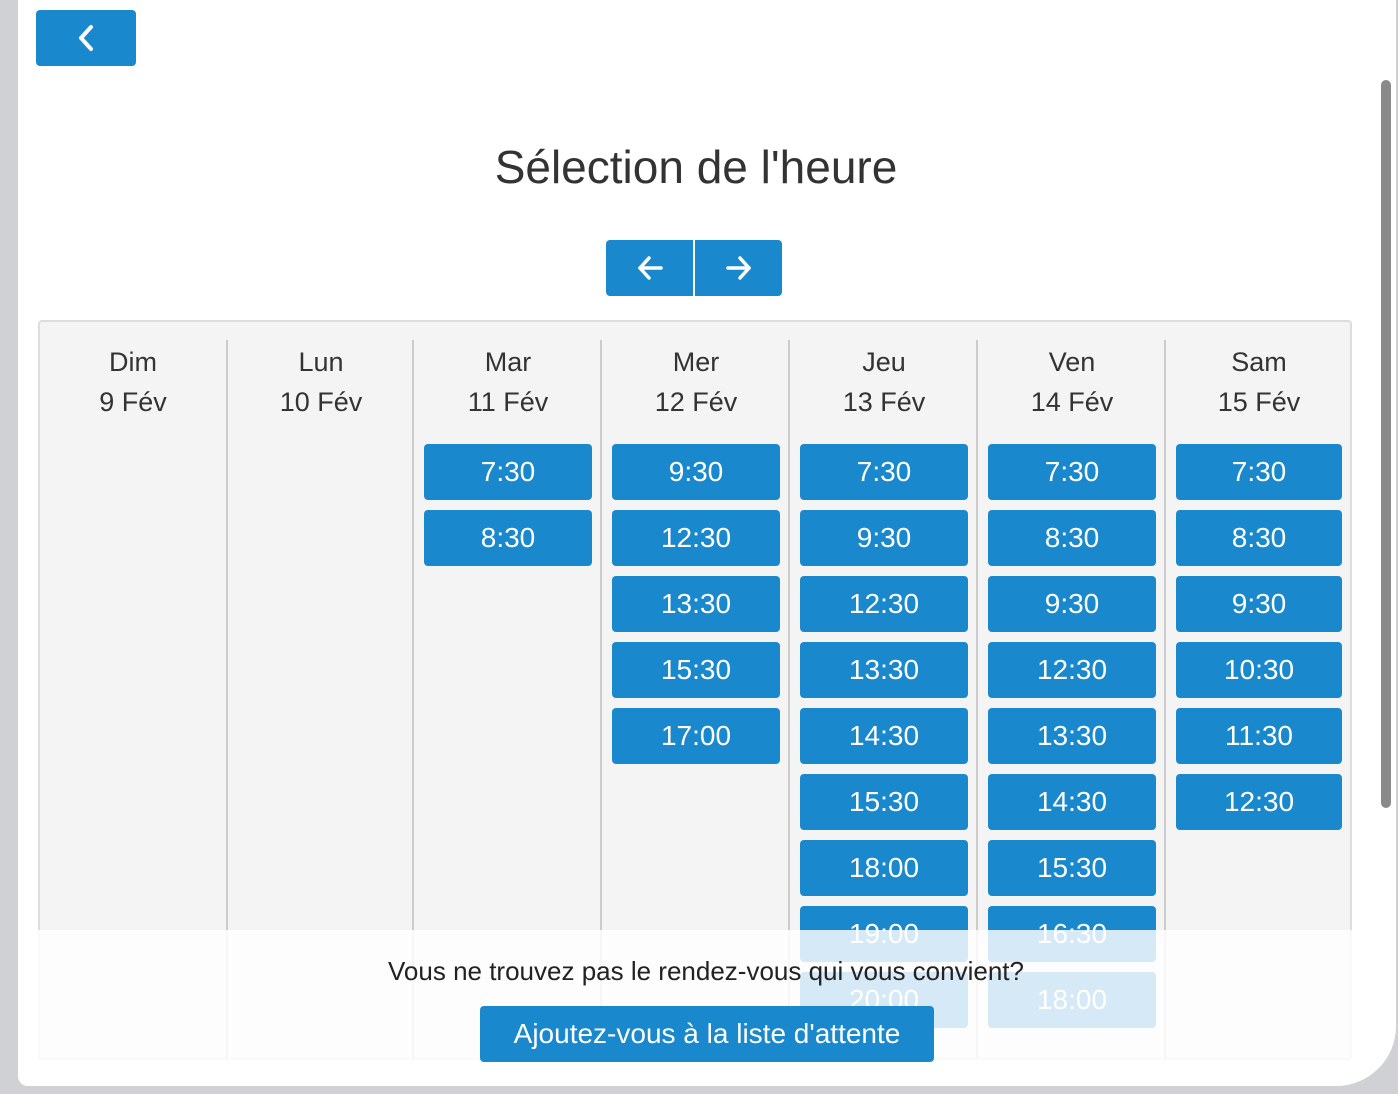 Image resolution: width=1398 pixels, height=1094 pixels. I want to click on scrollbar-thumb, so click(1386, 444).